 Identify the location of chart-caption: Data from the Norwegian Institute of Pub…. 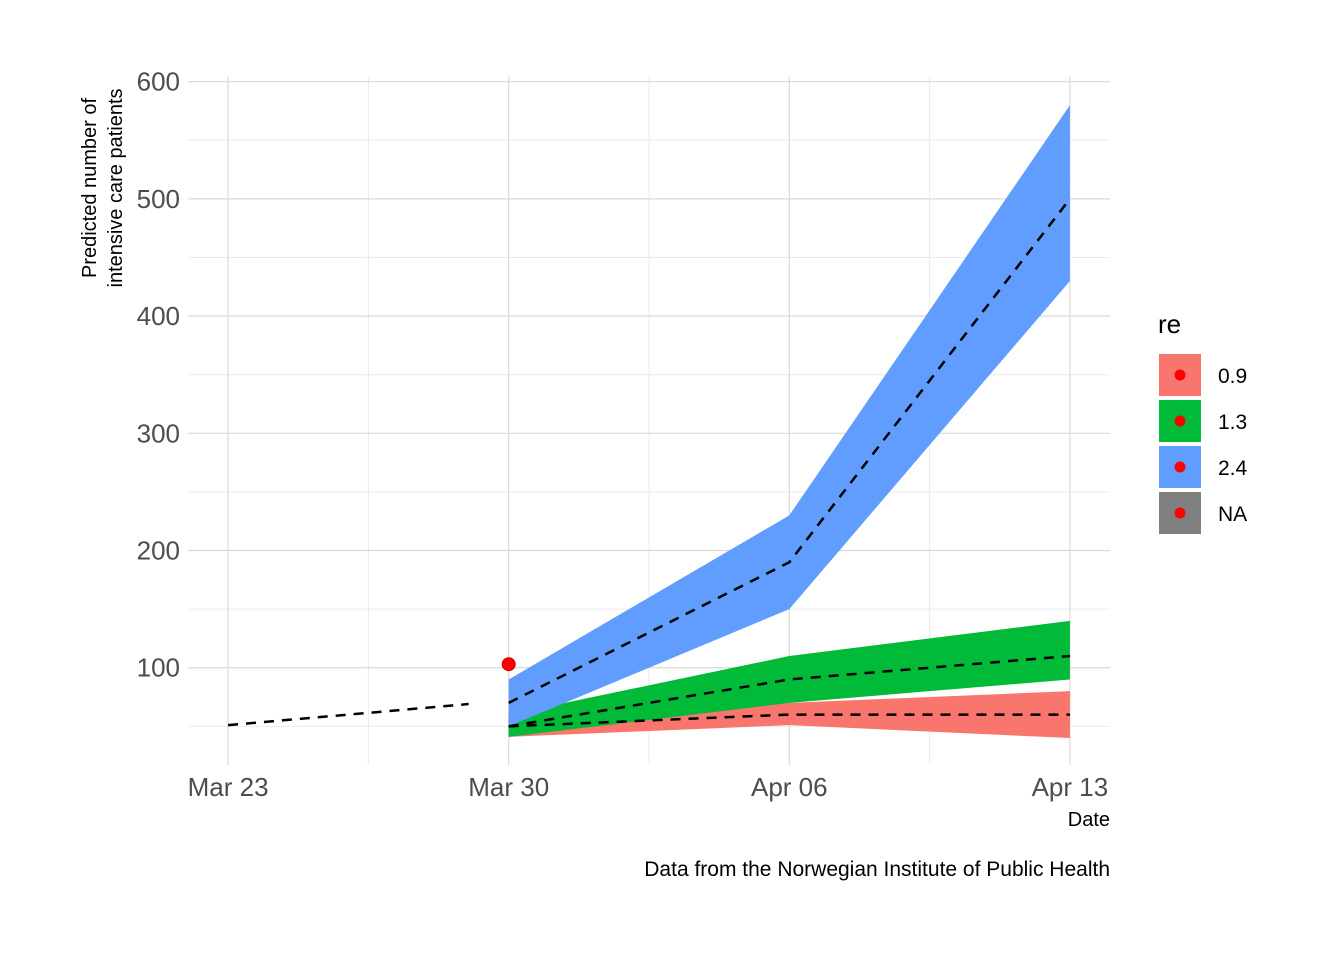
(877, 869).